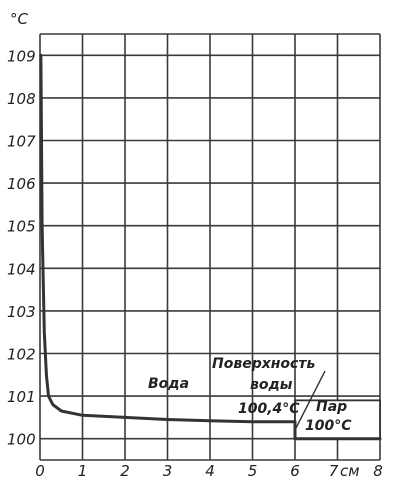 The image size is (401, 488). What do you see at coordinates (328, 426) in the screenshot?
I see `annotation-vapor-line2: 100°C` at bounding box center [328, 426].